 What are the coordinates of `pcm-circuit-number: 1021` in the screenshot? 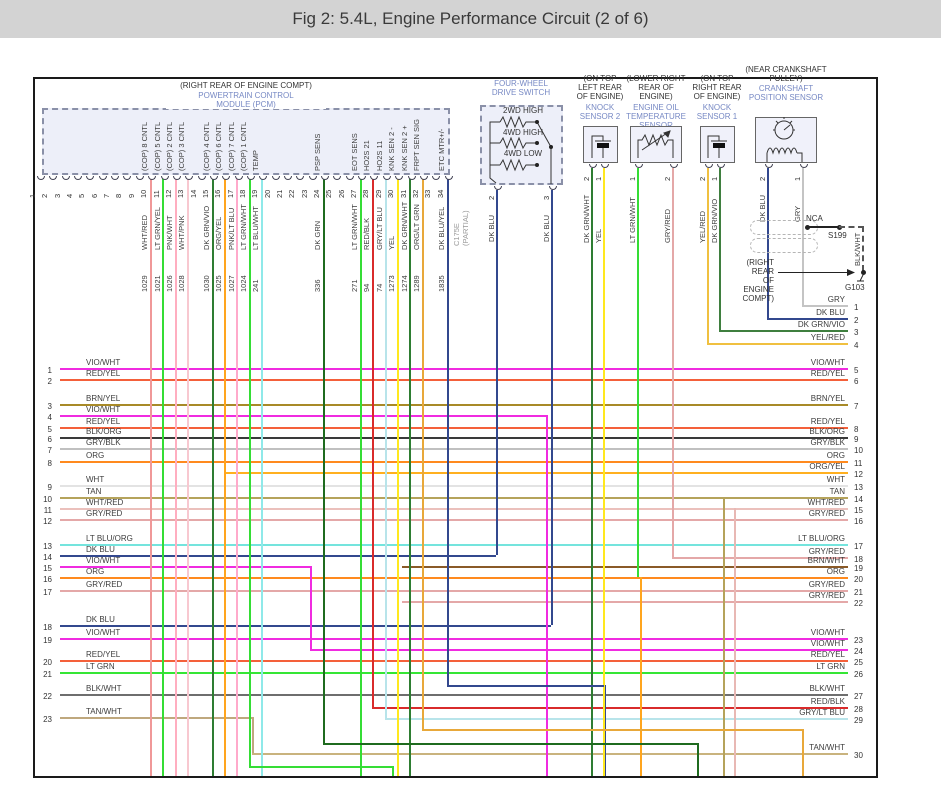 It's located at (157, 283).